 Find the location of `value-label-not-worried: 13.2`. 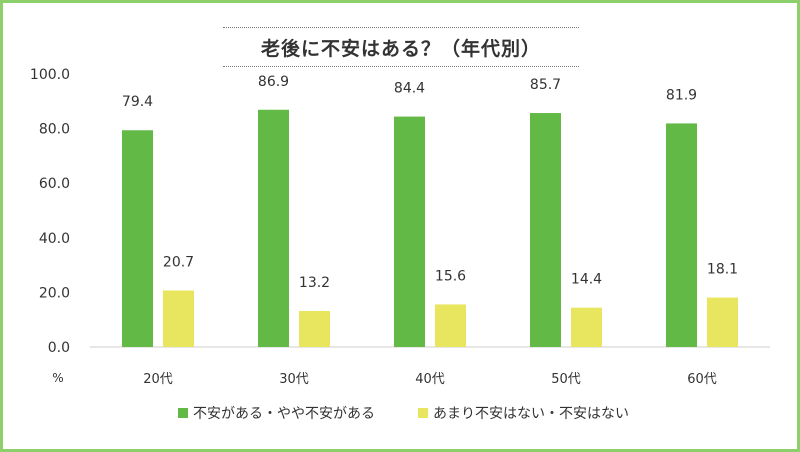

value-label-not-worried: 13.2 is located at coordinates (314, 283).